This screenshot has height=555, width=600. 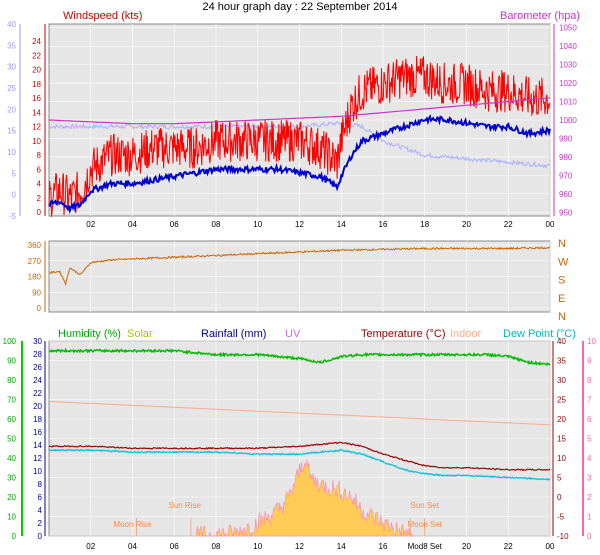 I want to click on temperature-tick: 35, so click(x=561, y=361).